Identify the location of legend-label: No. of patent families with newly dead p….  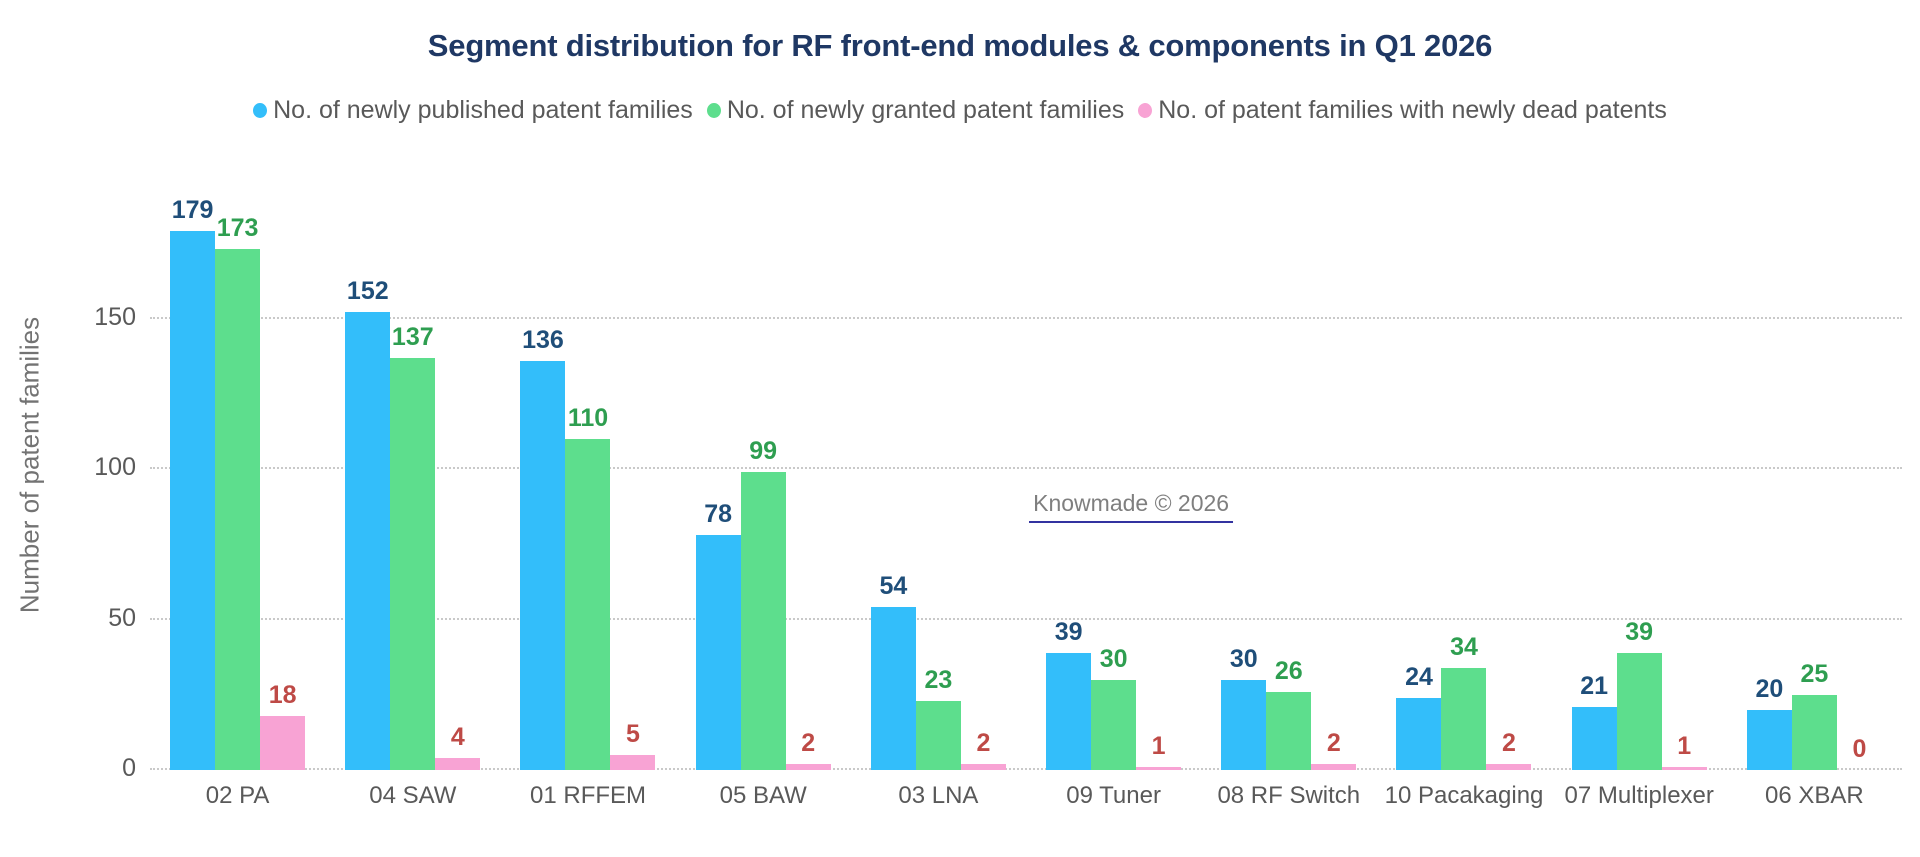
(1412, 110).